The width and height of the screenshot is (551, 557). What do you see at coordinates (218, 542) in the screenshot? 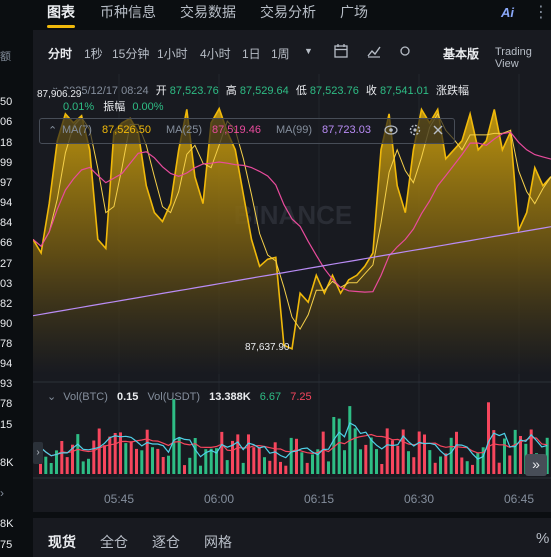
I see `tab-grid: 网格` at bounding box center [218, 542].